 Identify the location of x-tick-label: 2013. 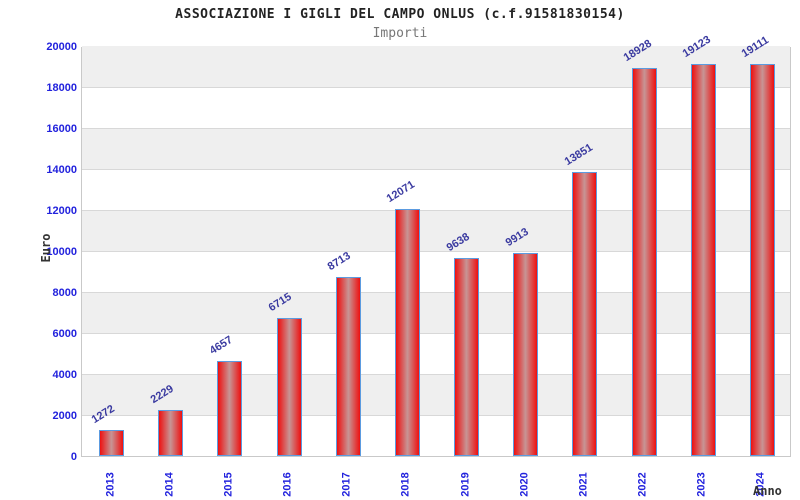
(110, 484).